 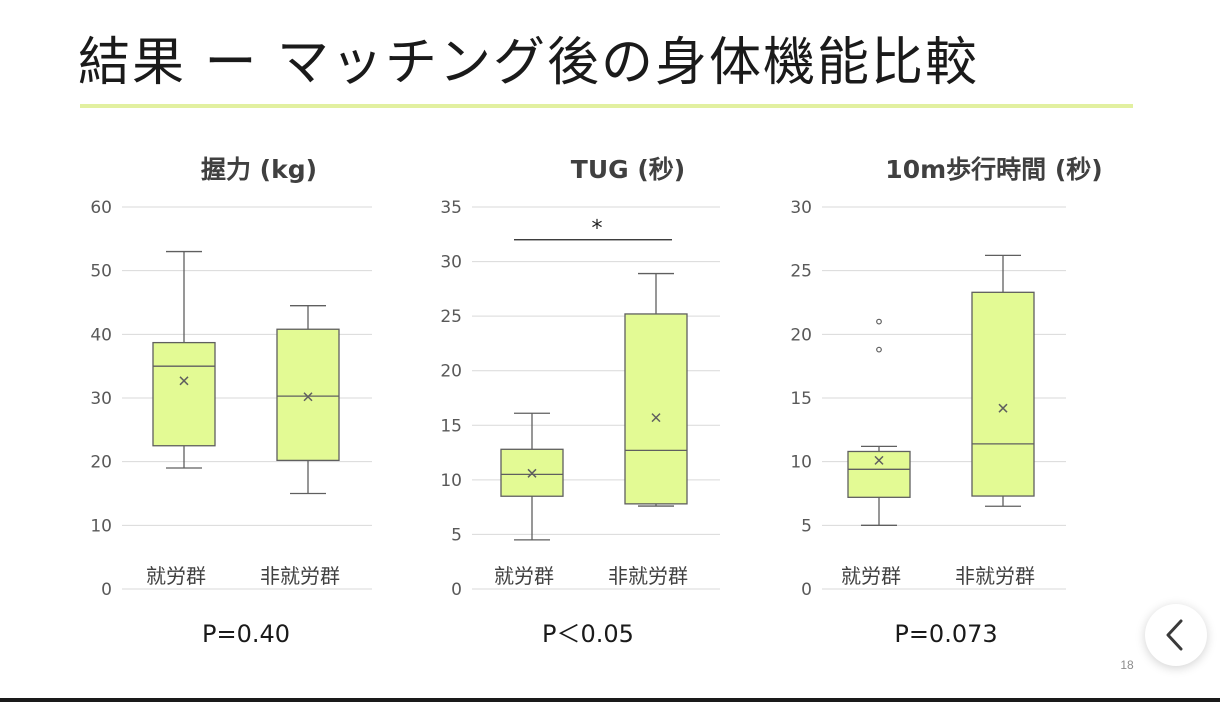 What do you see at coordinates (259, 169) in the screenshot?
I see `chart-title: 握力 (kg)` at bounding box center [259, 169].